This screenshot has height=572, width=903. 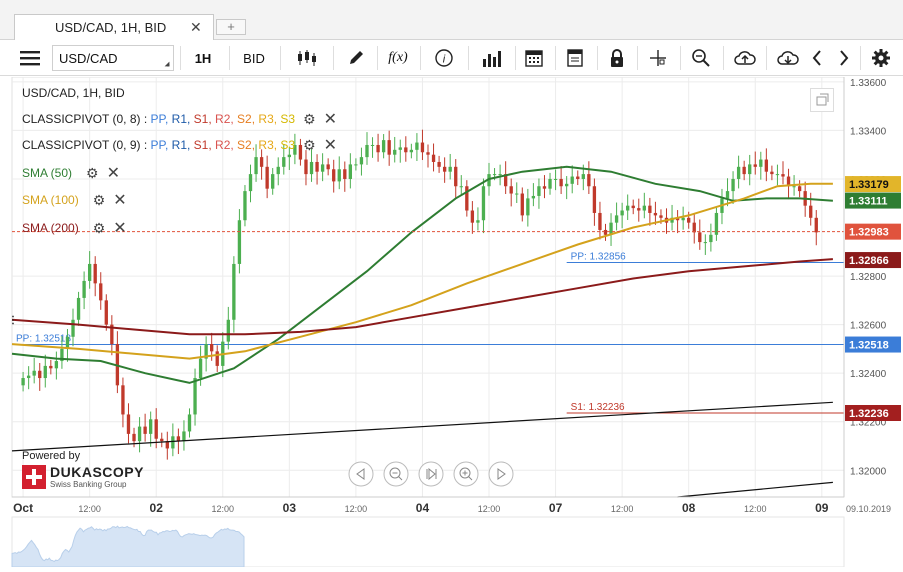 I want to click on scroll-right-button, so click(x=844, y=58).